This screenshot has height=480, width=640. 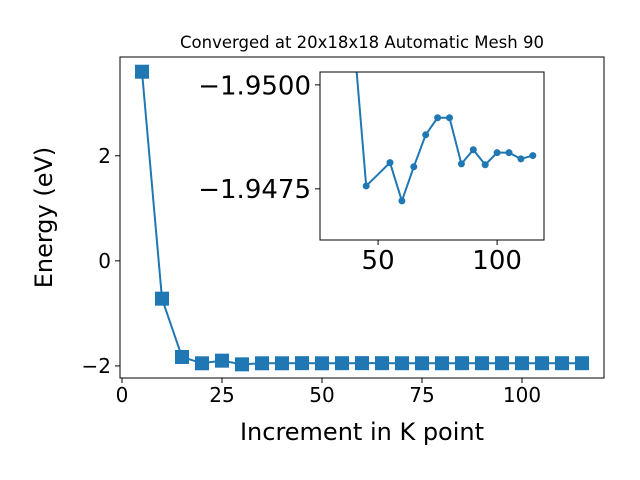 I want to click on y-tick-label: −2, so click(x=96, y=366).